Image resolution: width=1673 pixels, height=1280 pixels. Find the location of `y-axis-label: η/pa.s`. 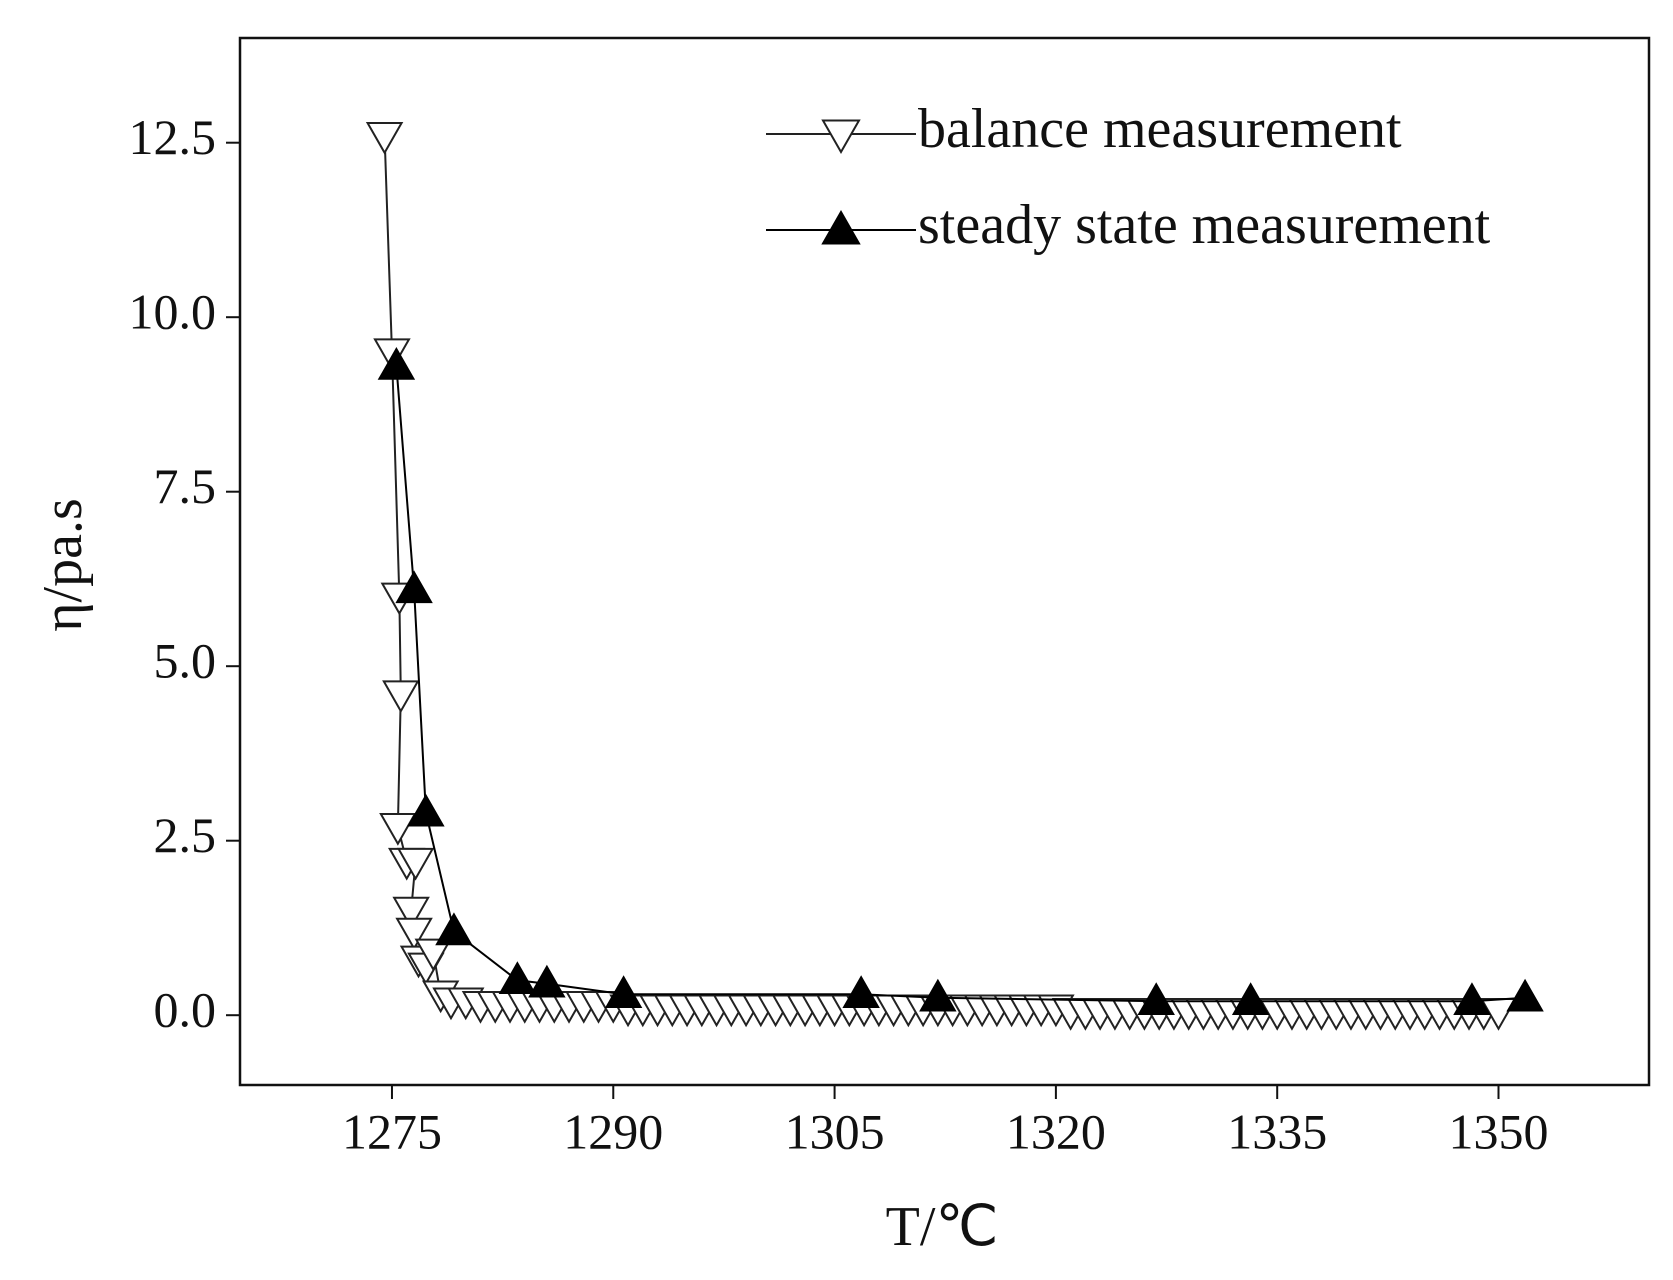

y-axis-label: η/pa.s is located at coordinates (63, 565).